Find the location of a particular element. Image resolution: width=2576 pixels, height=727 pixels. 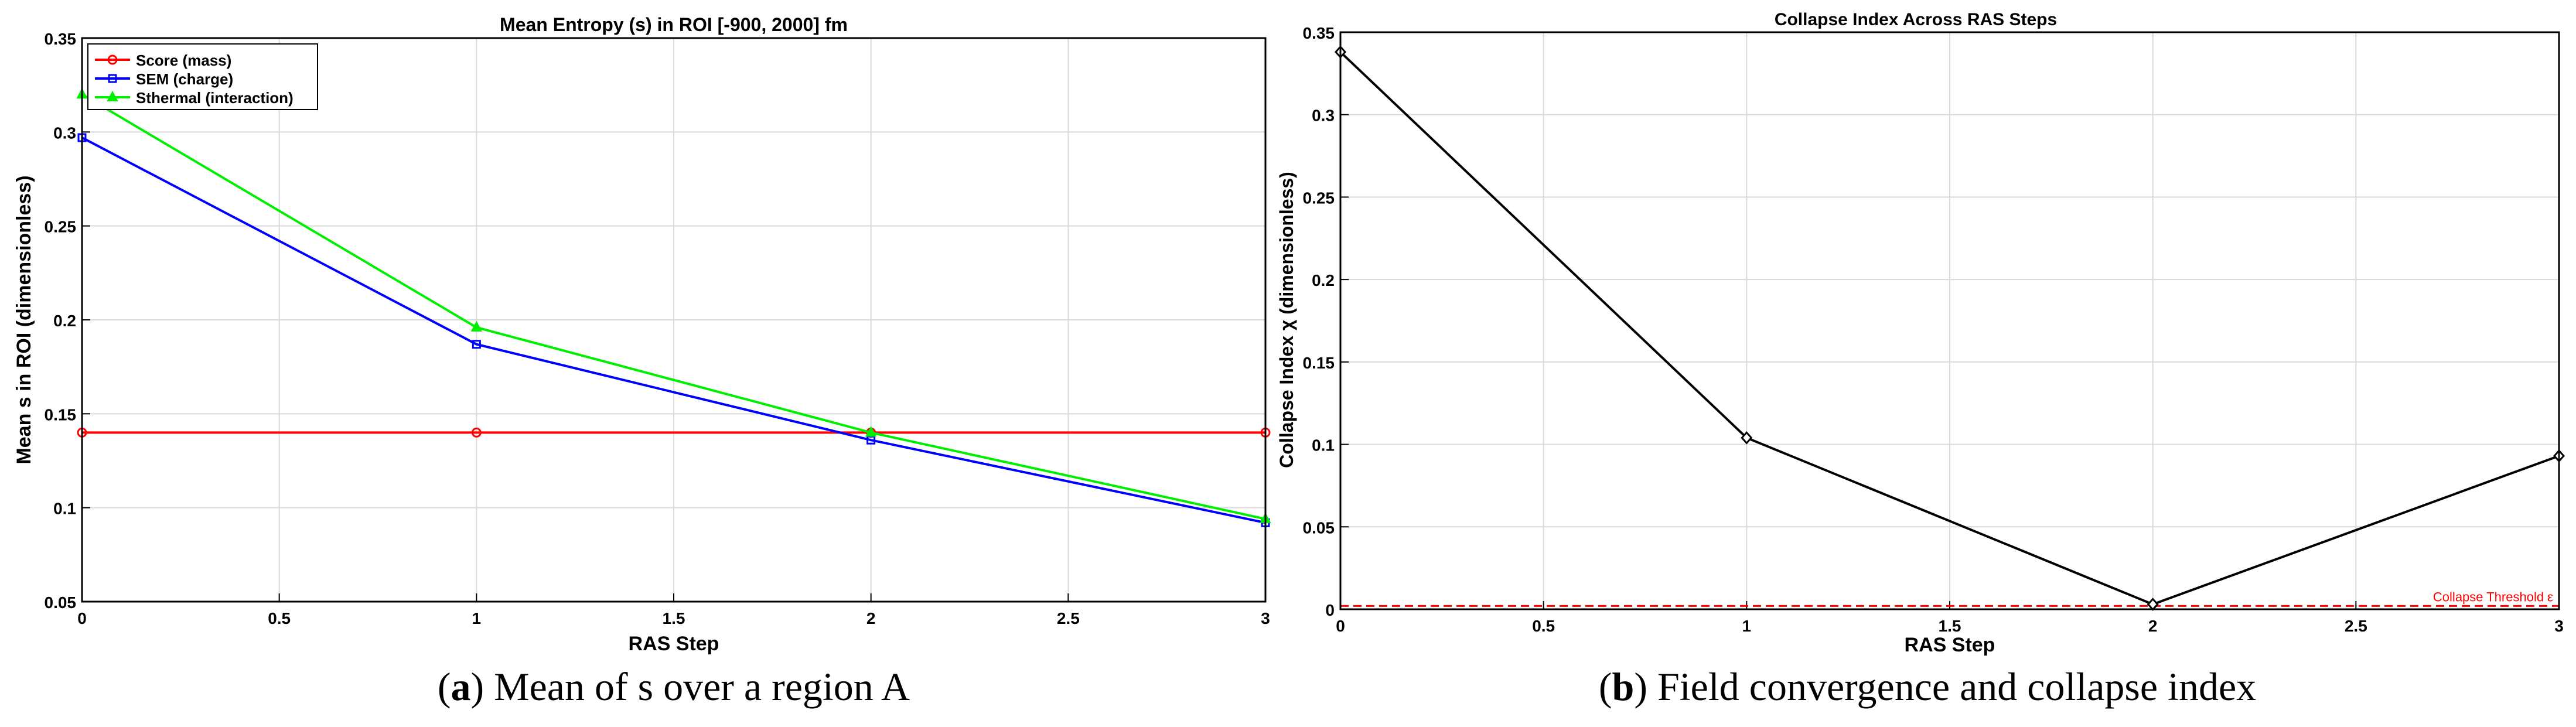

chart-a-ylabel: Mean s in ROI (dimensionless) is located at coordinates (24, 319).